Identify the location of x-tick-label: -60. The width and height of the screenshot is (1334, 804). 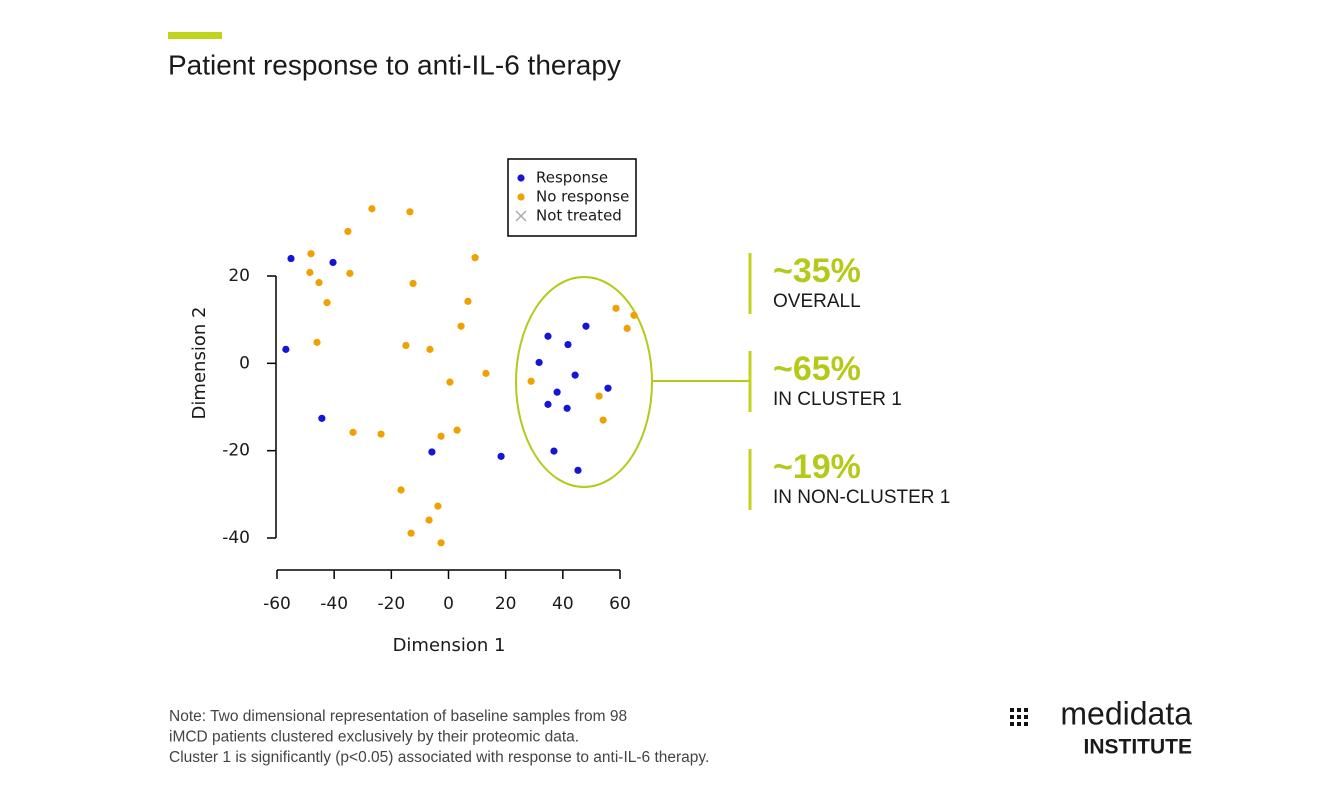
(277, 604).